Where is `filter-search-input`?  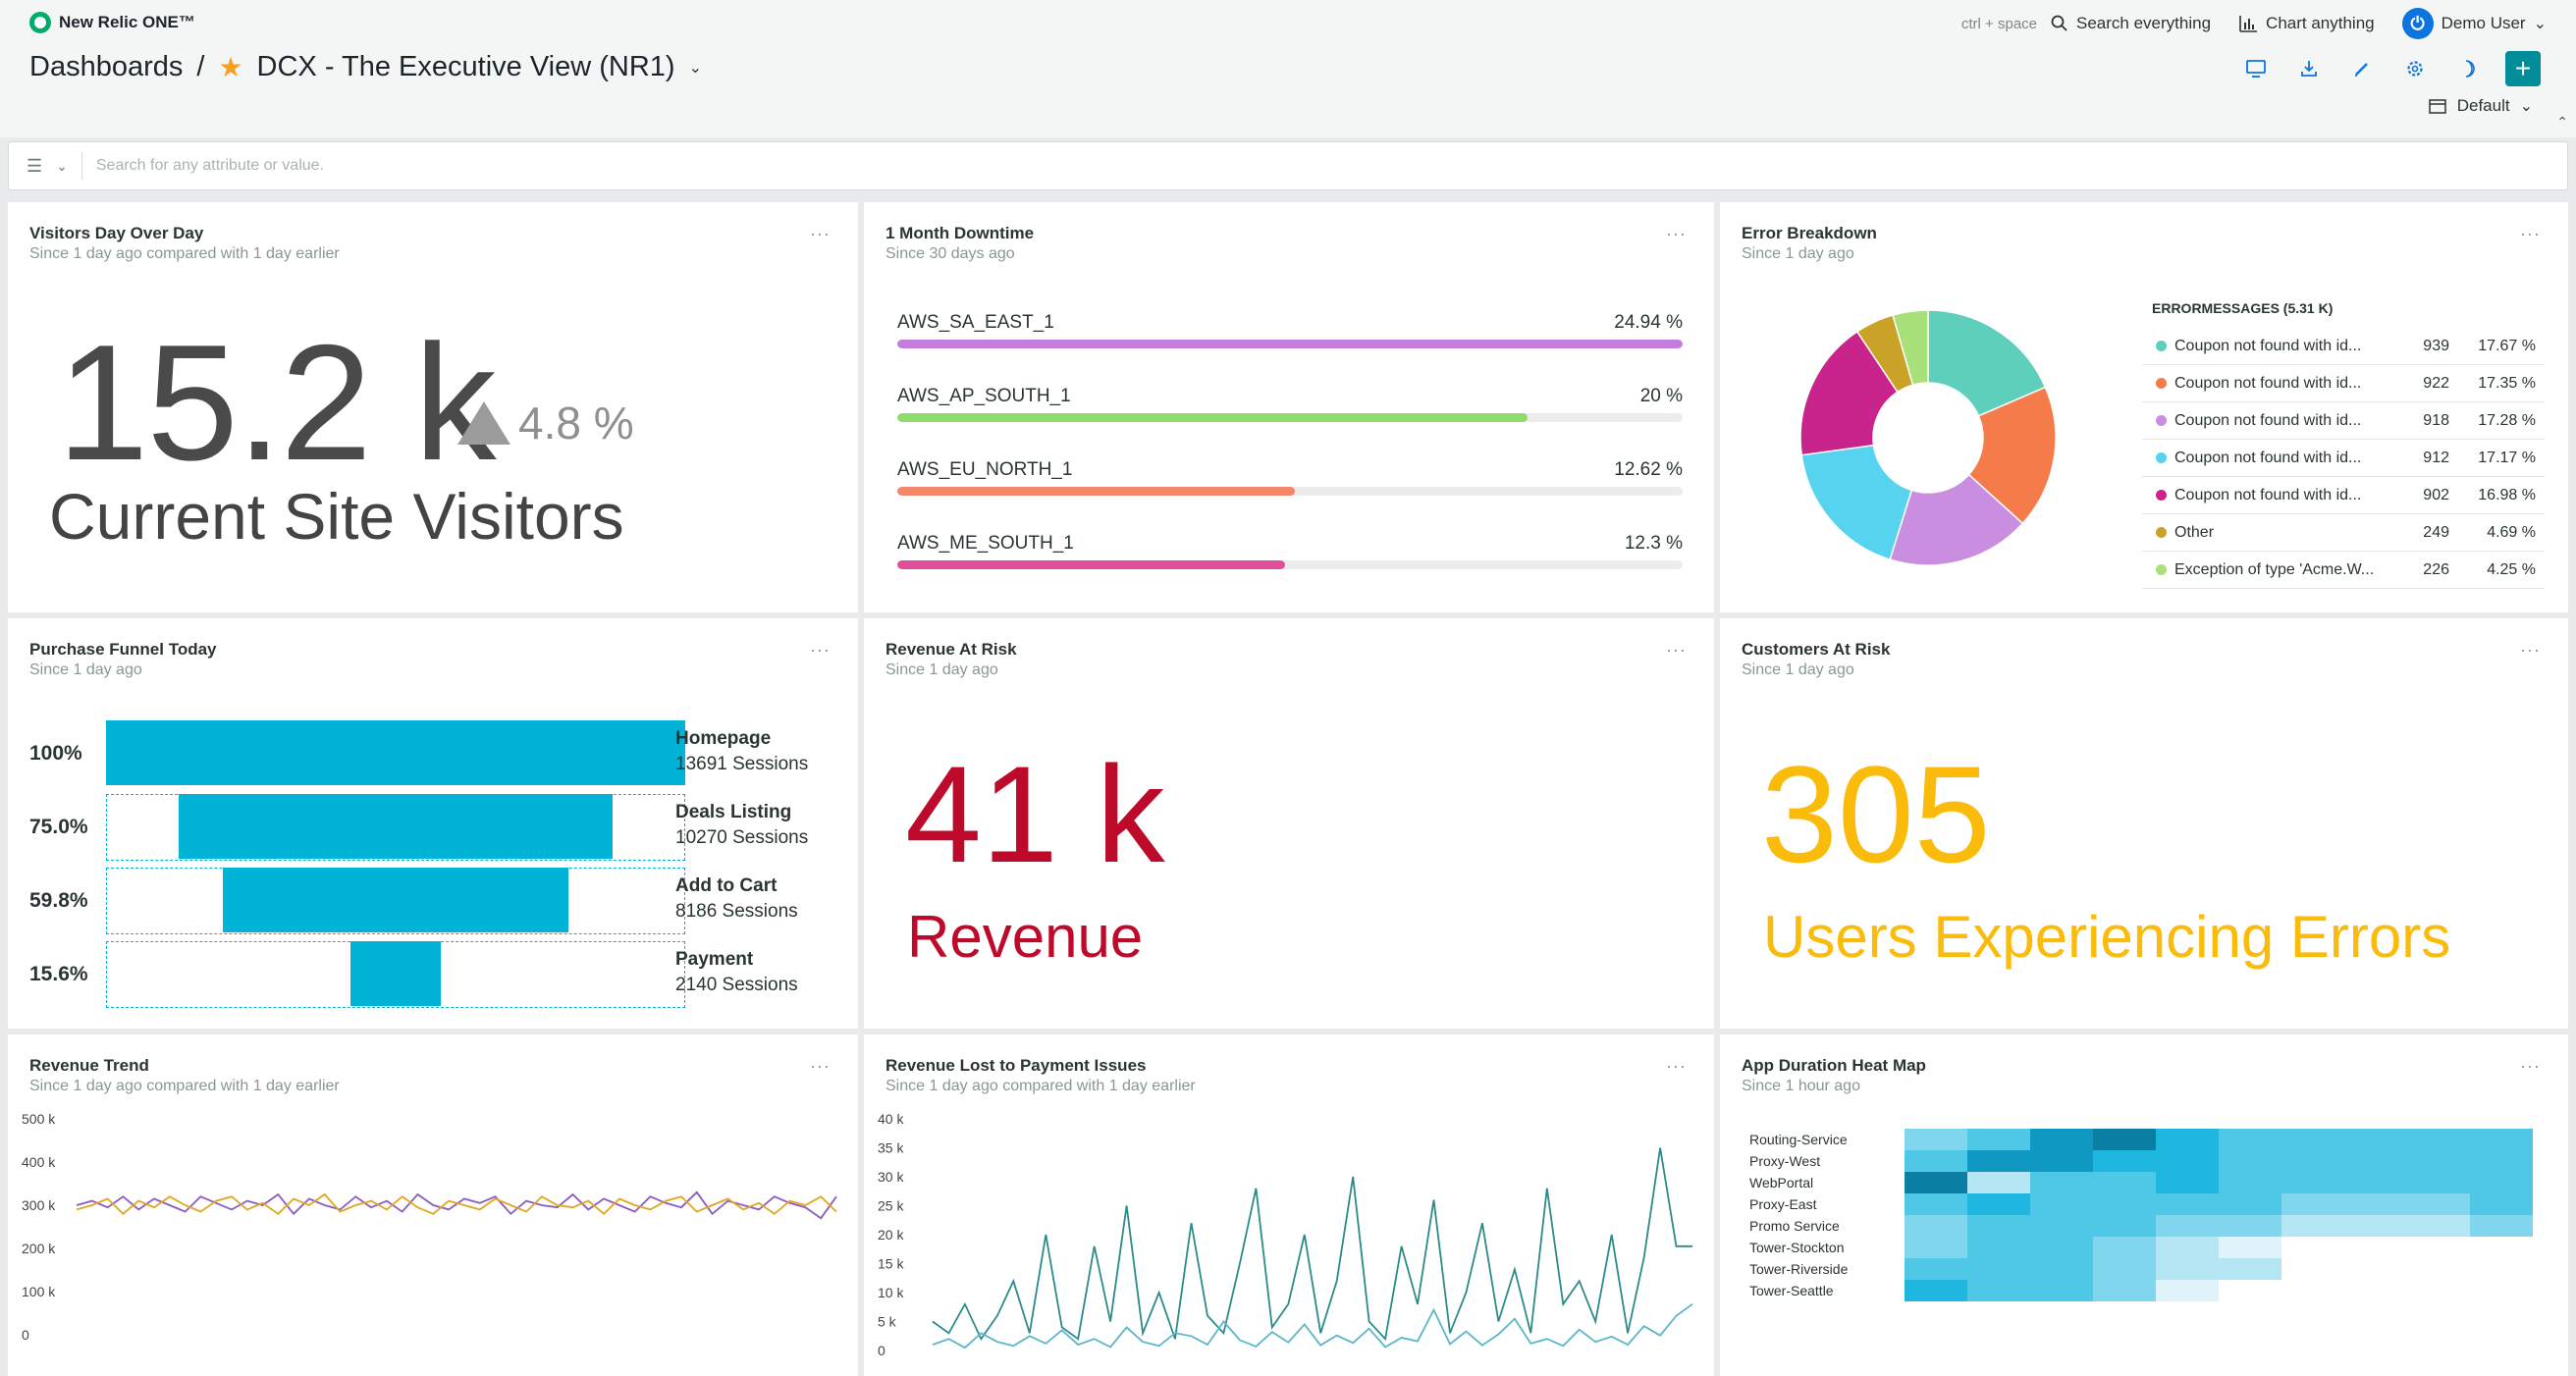 filter-search-input is located at coordinates (571, 166).